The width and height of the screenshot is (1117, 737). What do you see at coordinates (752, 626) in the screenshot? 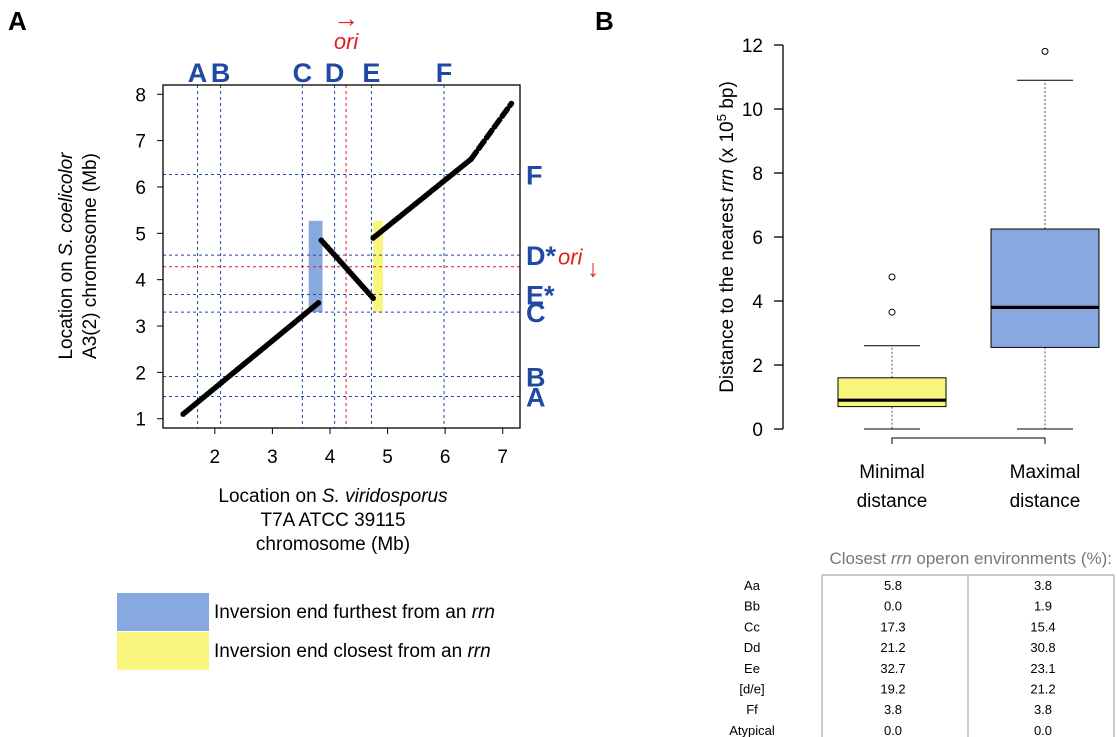
I see `table-row-label: Cc` at bounding box center [752, 626].